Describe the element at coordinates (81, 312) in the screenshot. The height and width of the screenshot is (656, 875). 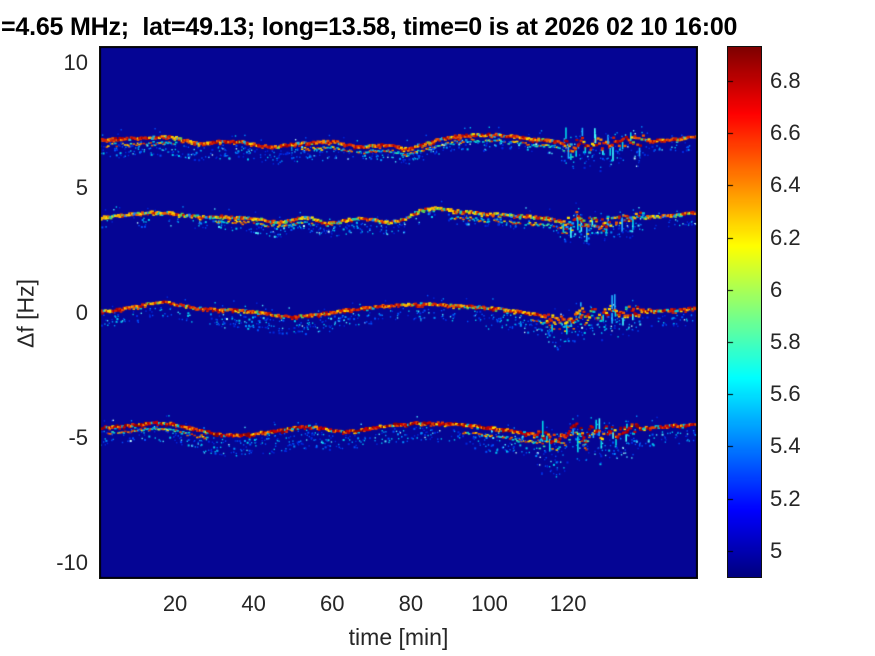
I see `y-tick-label: 0` at that location.